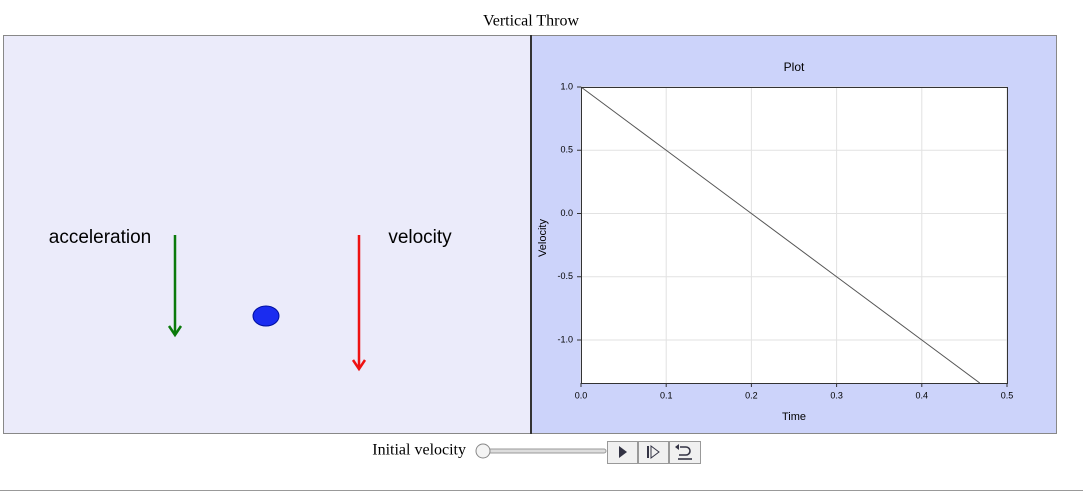 This screenshot has height=492, width=1083. What do you see at coordinates (531, 21) in the screenshot?
I see `window-title: Vertical Throw` at bounding box center [531, 21].